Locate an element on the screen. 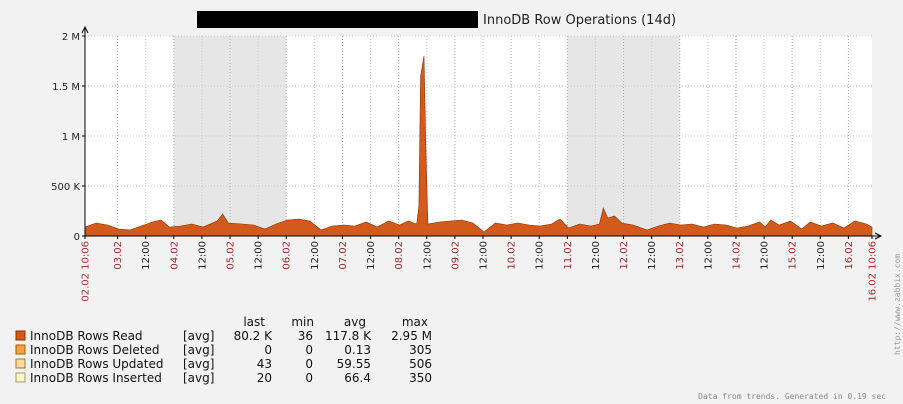 The image size is (903, 404). legend-header-max: max is located at coordinates (415, 322).